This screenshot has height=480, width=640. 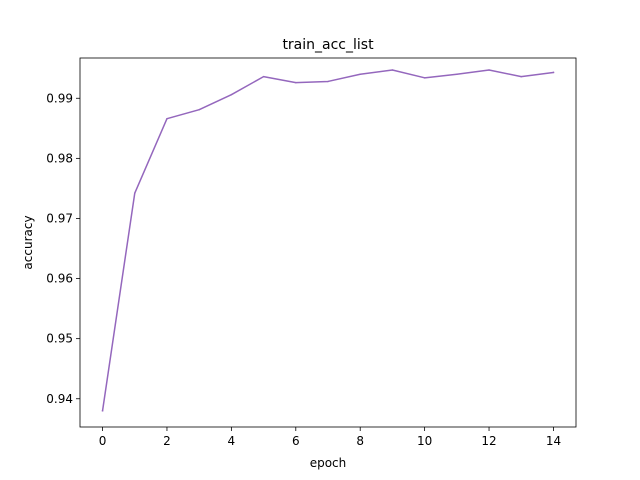 I want to click on y-tick-label: 0.96, so click(x=59, y=279).